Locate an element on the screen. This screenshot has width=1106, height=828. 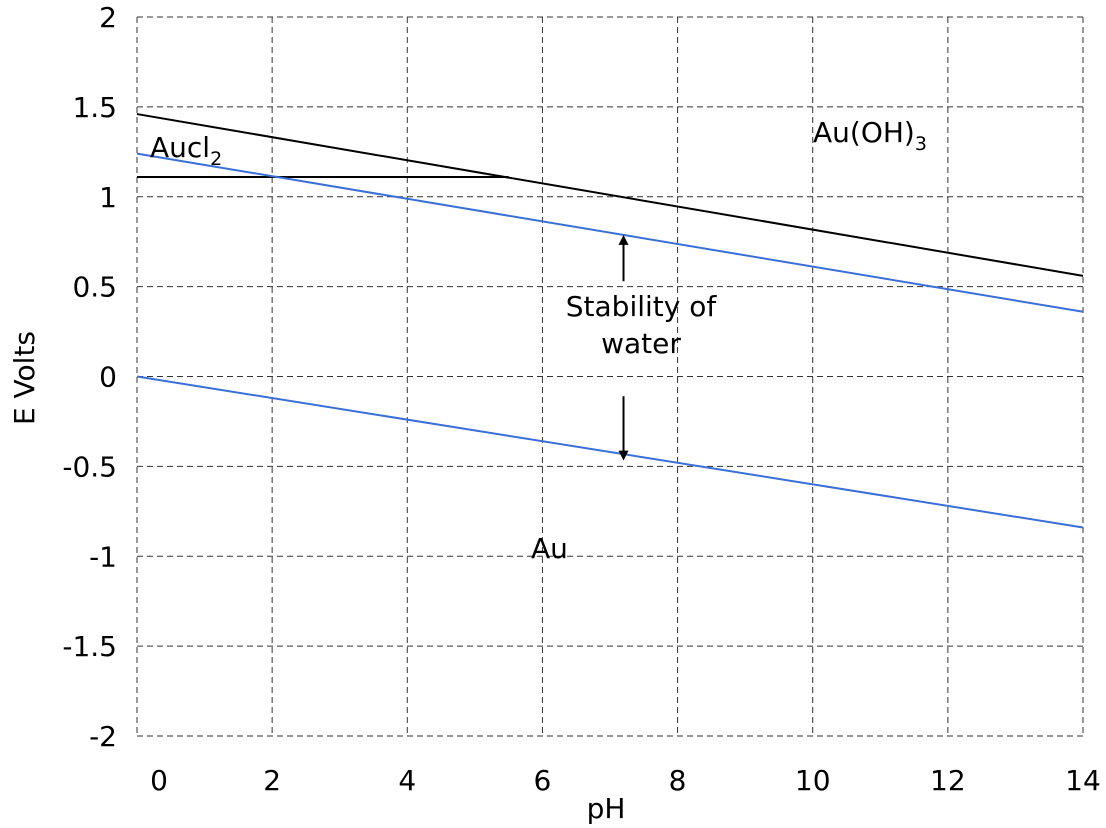
label-auoh3: Au(OH)3 is located at coordinates (870, 135).